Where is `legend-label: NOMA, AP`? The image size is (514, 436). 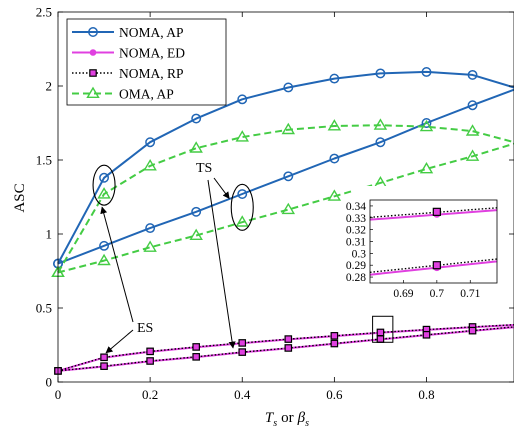 legend-label: NOMA, AP is located at coordinates (151, 32).